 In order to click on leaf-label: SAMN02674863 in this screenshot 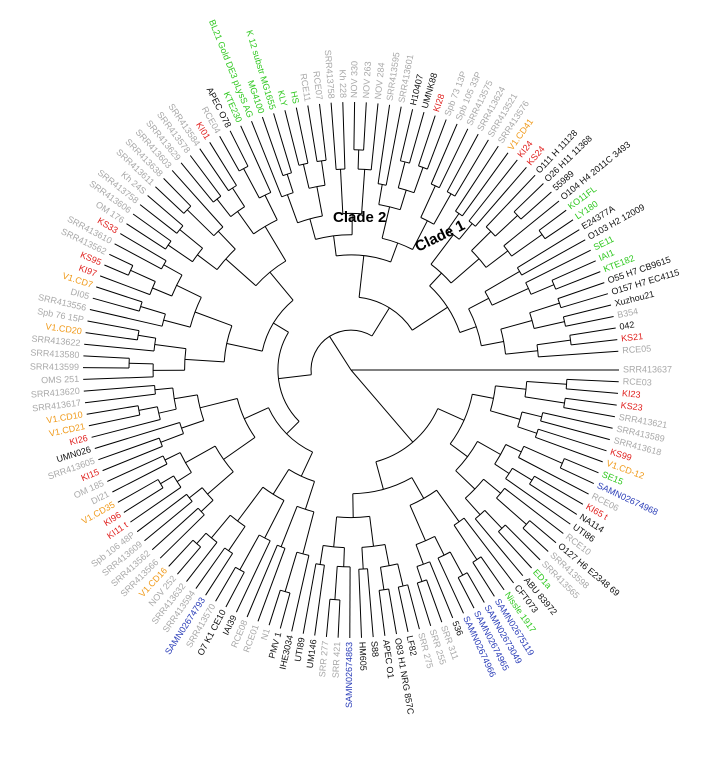, I will do `click(349, 675)`.